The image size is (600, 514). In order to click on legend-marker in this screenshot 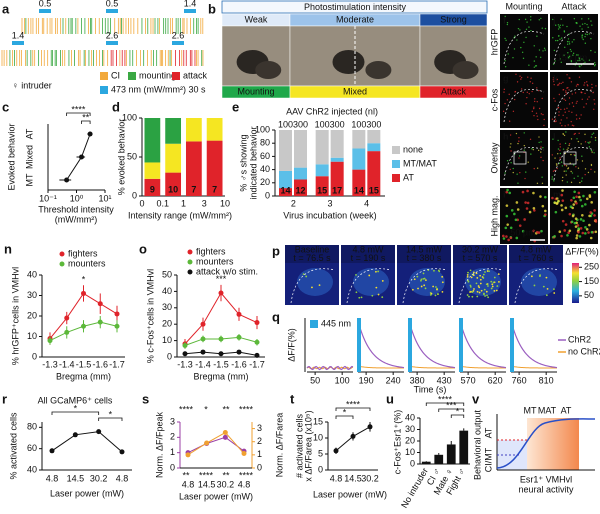, I will do `click(190, 272)`.